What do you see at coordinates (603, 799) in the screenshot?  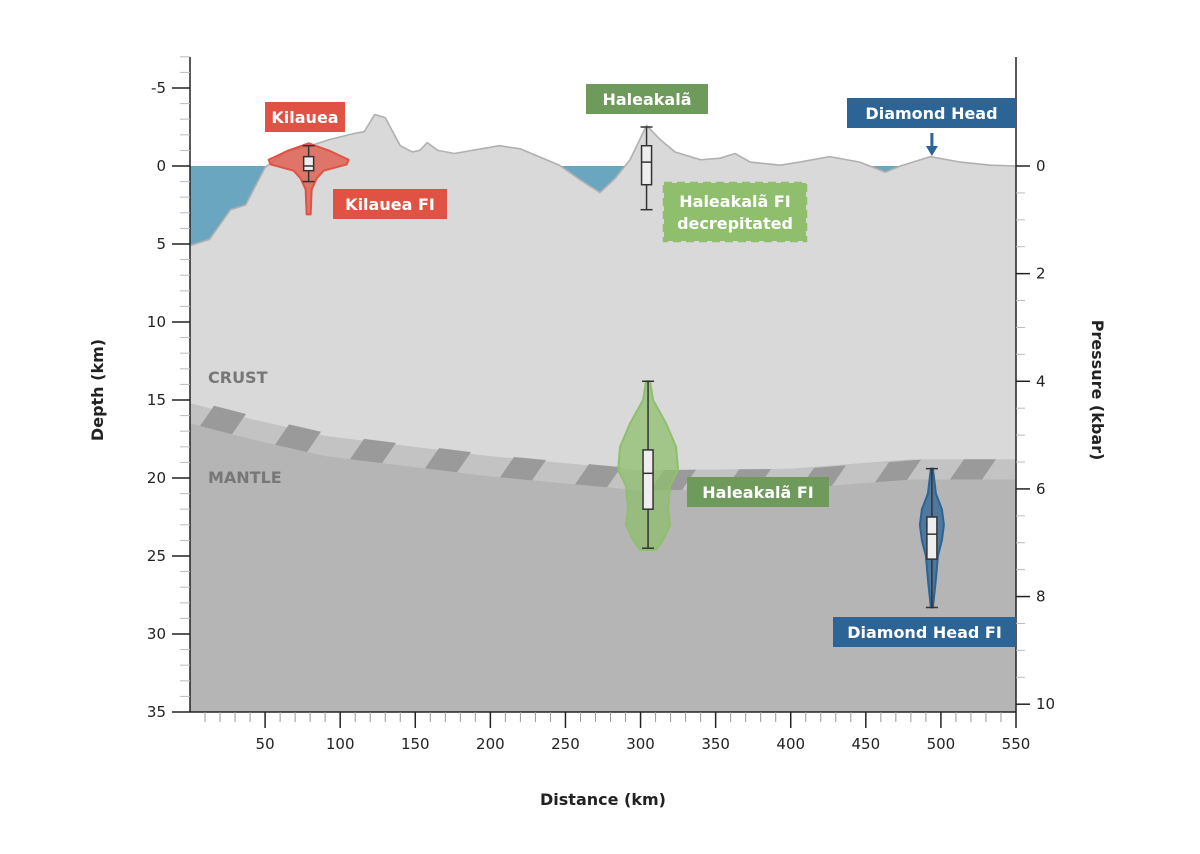 I see `x-axis-label: Distance (km)` at bounding box center [603, 799].